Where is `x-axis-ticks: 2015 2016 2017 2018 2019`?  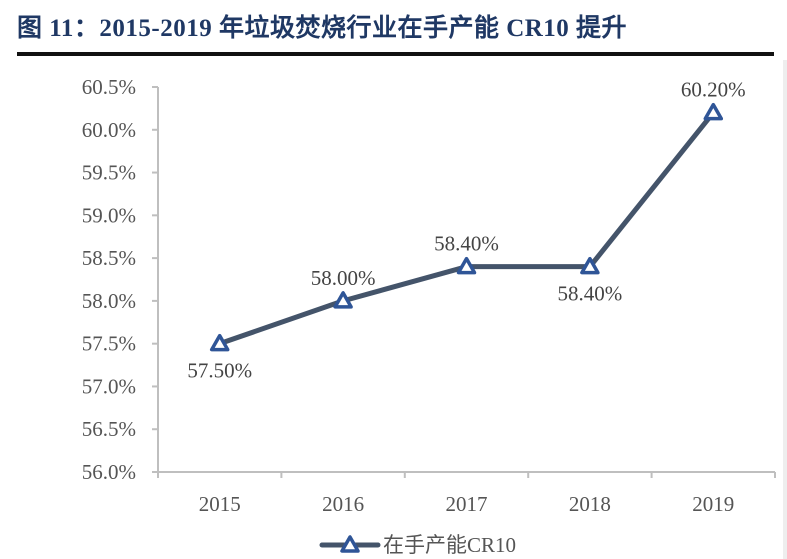 x-axis-ticks: 2015 2016 2017 2018 2019 is located at coordinates (466, 494).